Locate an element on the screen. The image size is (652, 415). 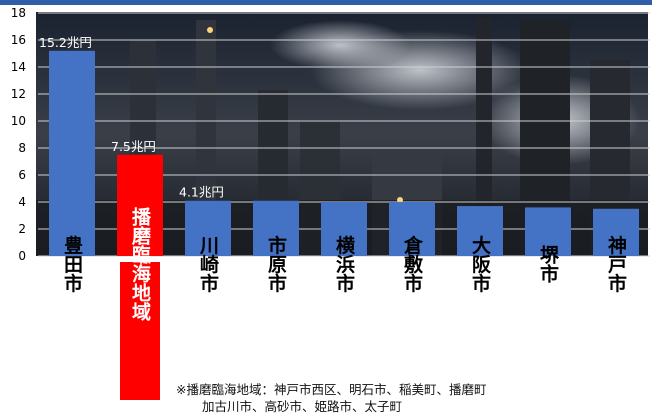
x-tick-label: 豊田市 is located at coordinates (72, 263).